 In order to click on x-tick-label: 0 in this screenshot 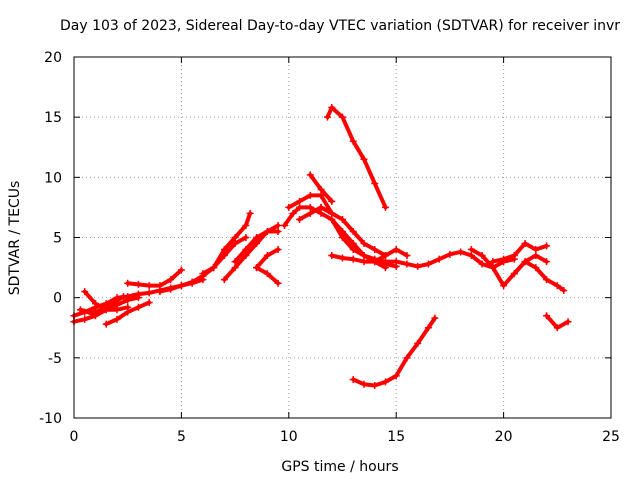, I will do `click(74, 437)`.